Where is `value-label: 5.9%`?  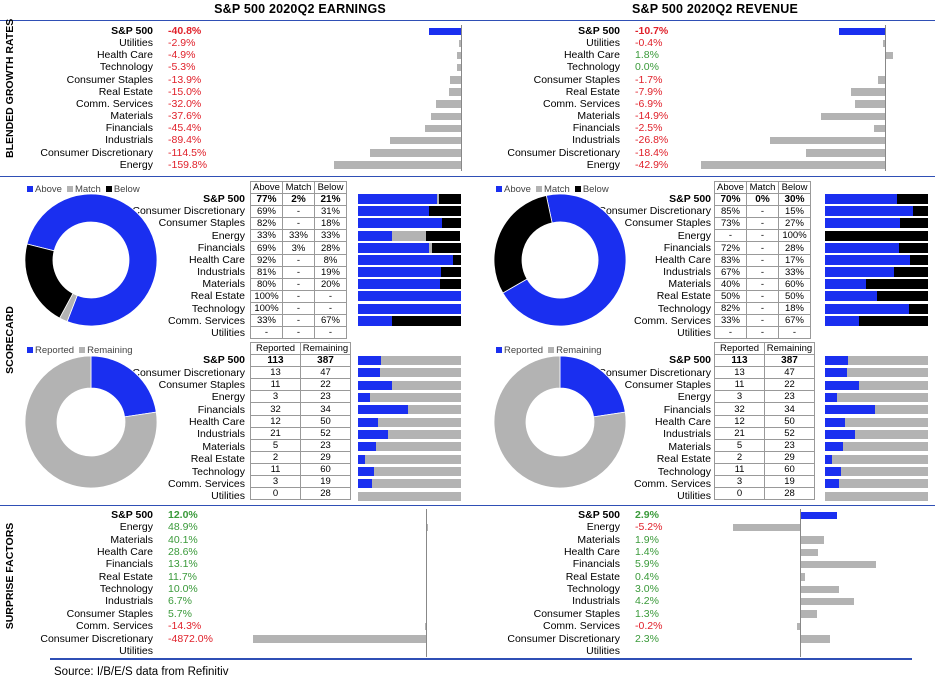
value-label: 5.9% is located at coordinates (647, 564).